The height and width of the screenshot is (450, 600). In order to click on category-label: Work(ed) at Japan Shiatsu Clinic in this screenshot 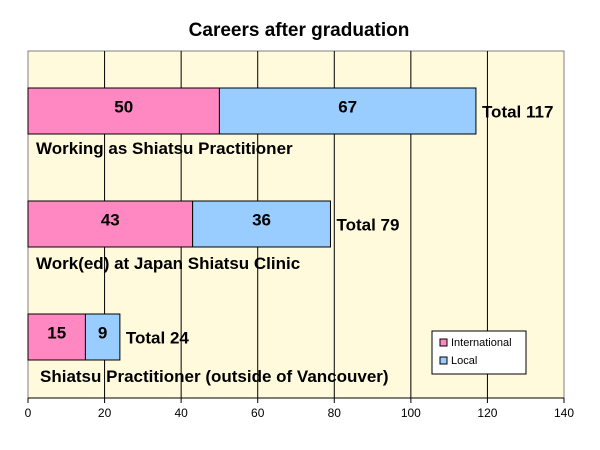, I will do `click(168, 263)`.